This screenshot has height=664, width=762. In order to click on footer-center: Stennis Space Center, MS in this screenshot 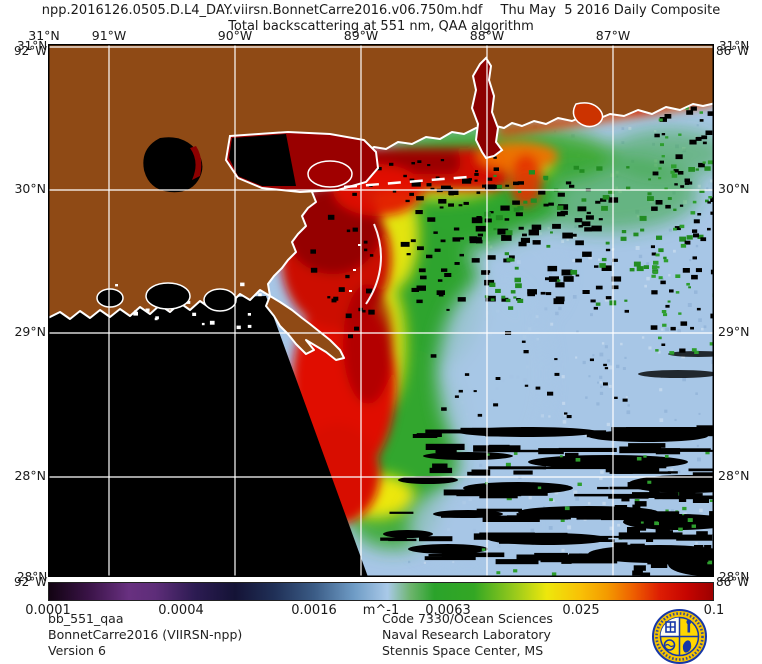, I will do `click(463, 650)`.